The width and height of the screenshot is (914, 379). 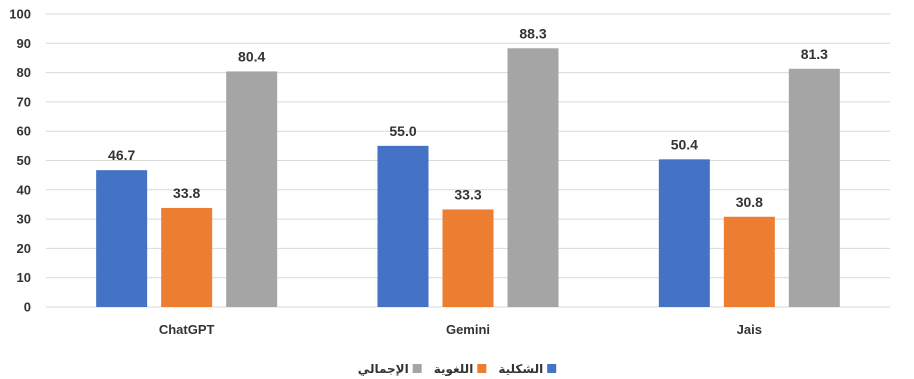 I want to click on y-tick-label: 20, so click(x=24, y=248).